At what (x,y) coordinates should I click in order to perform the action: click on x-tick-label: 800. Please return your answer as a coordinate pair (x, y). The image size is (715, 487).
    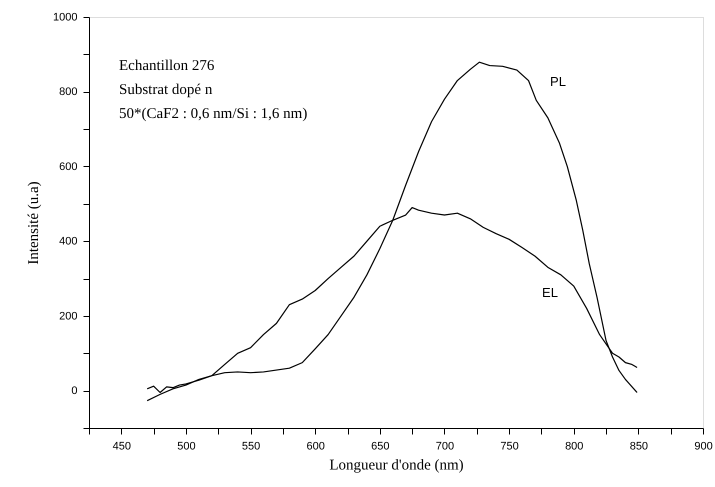
    Looking at the image, I should click on (574, 446).